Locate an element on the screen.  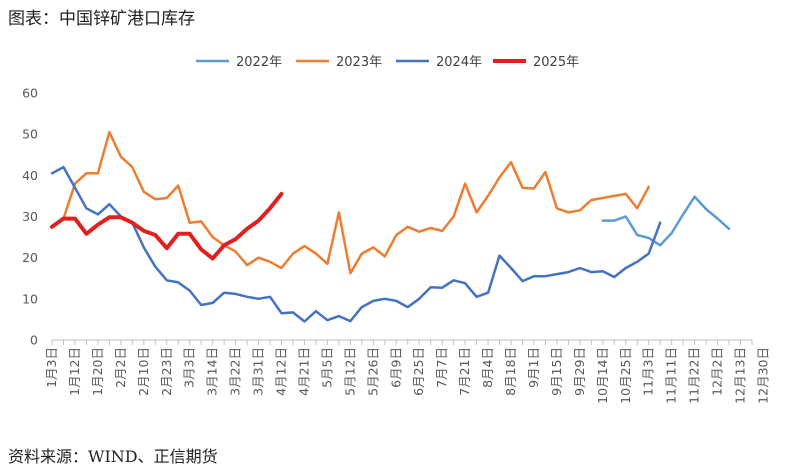
x-tick-label: 8月4日 is located at coordinates (487, 367).